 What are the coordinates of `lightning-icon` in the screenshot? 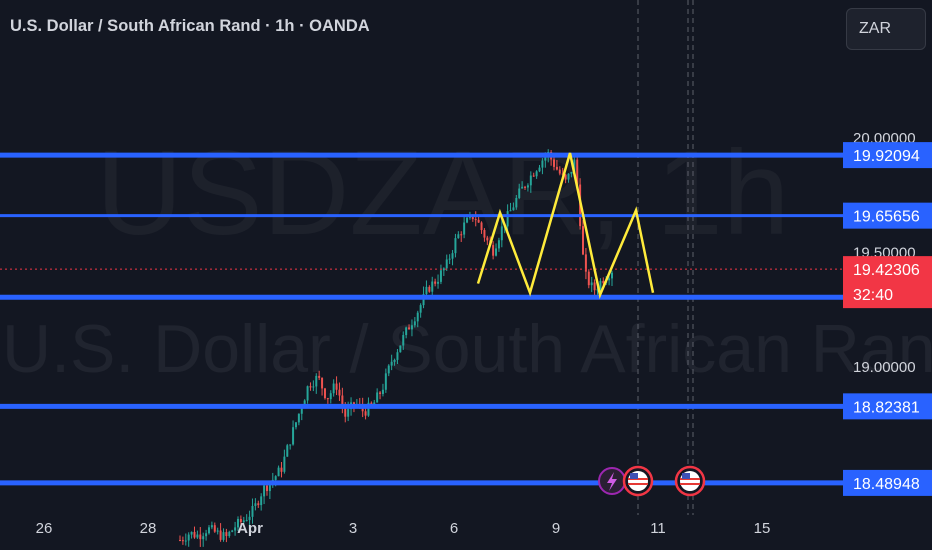 It's located at (612, 481).